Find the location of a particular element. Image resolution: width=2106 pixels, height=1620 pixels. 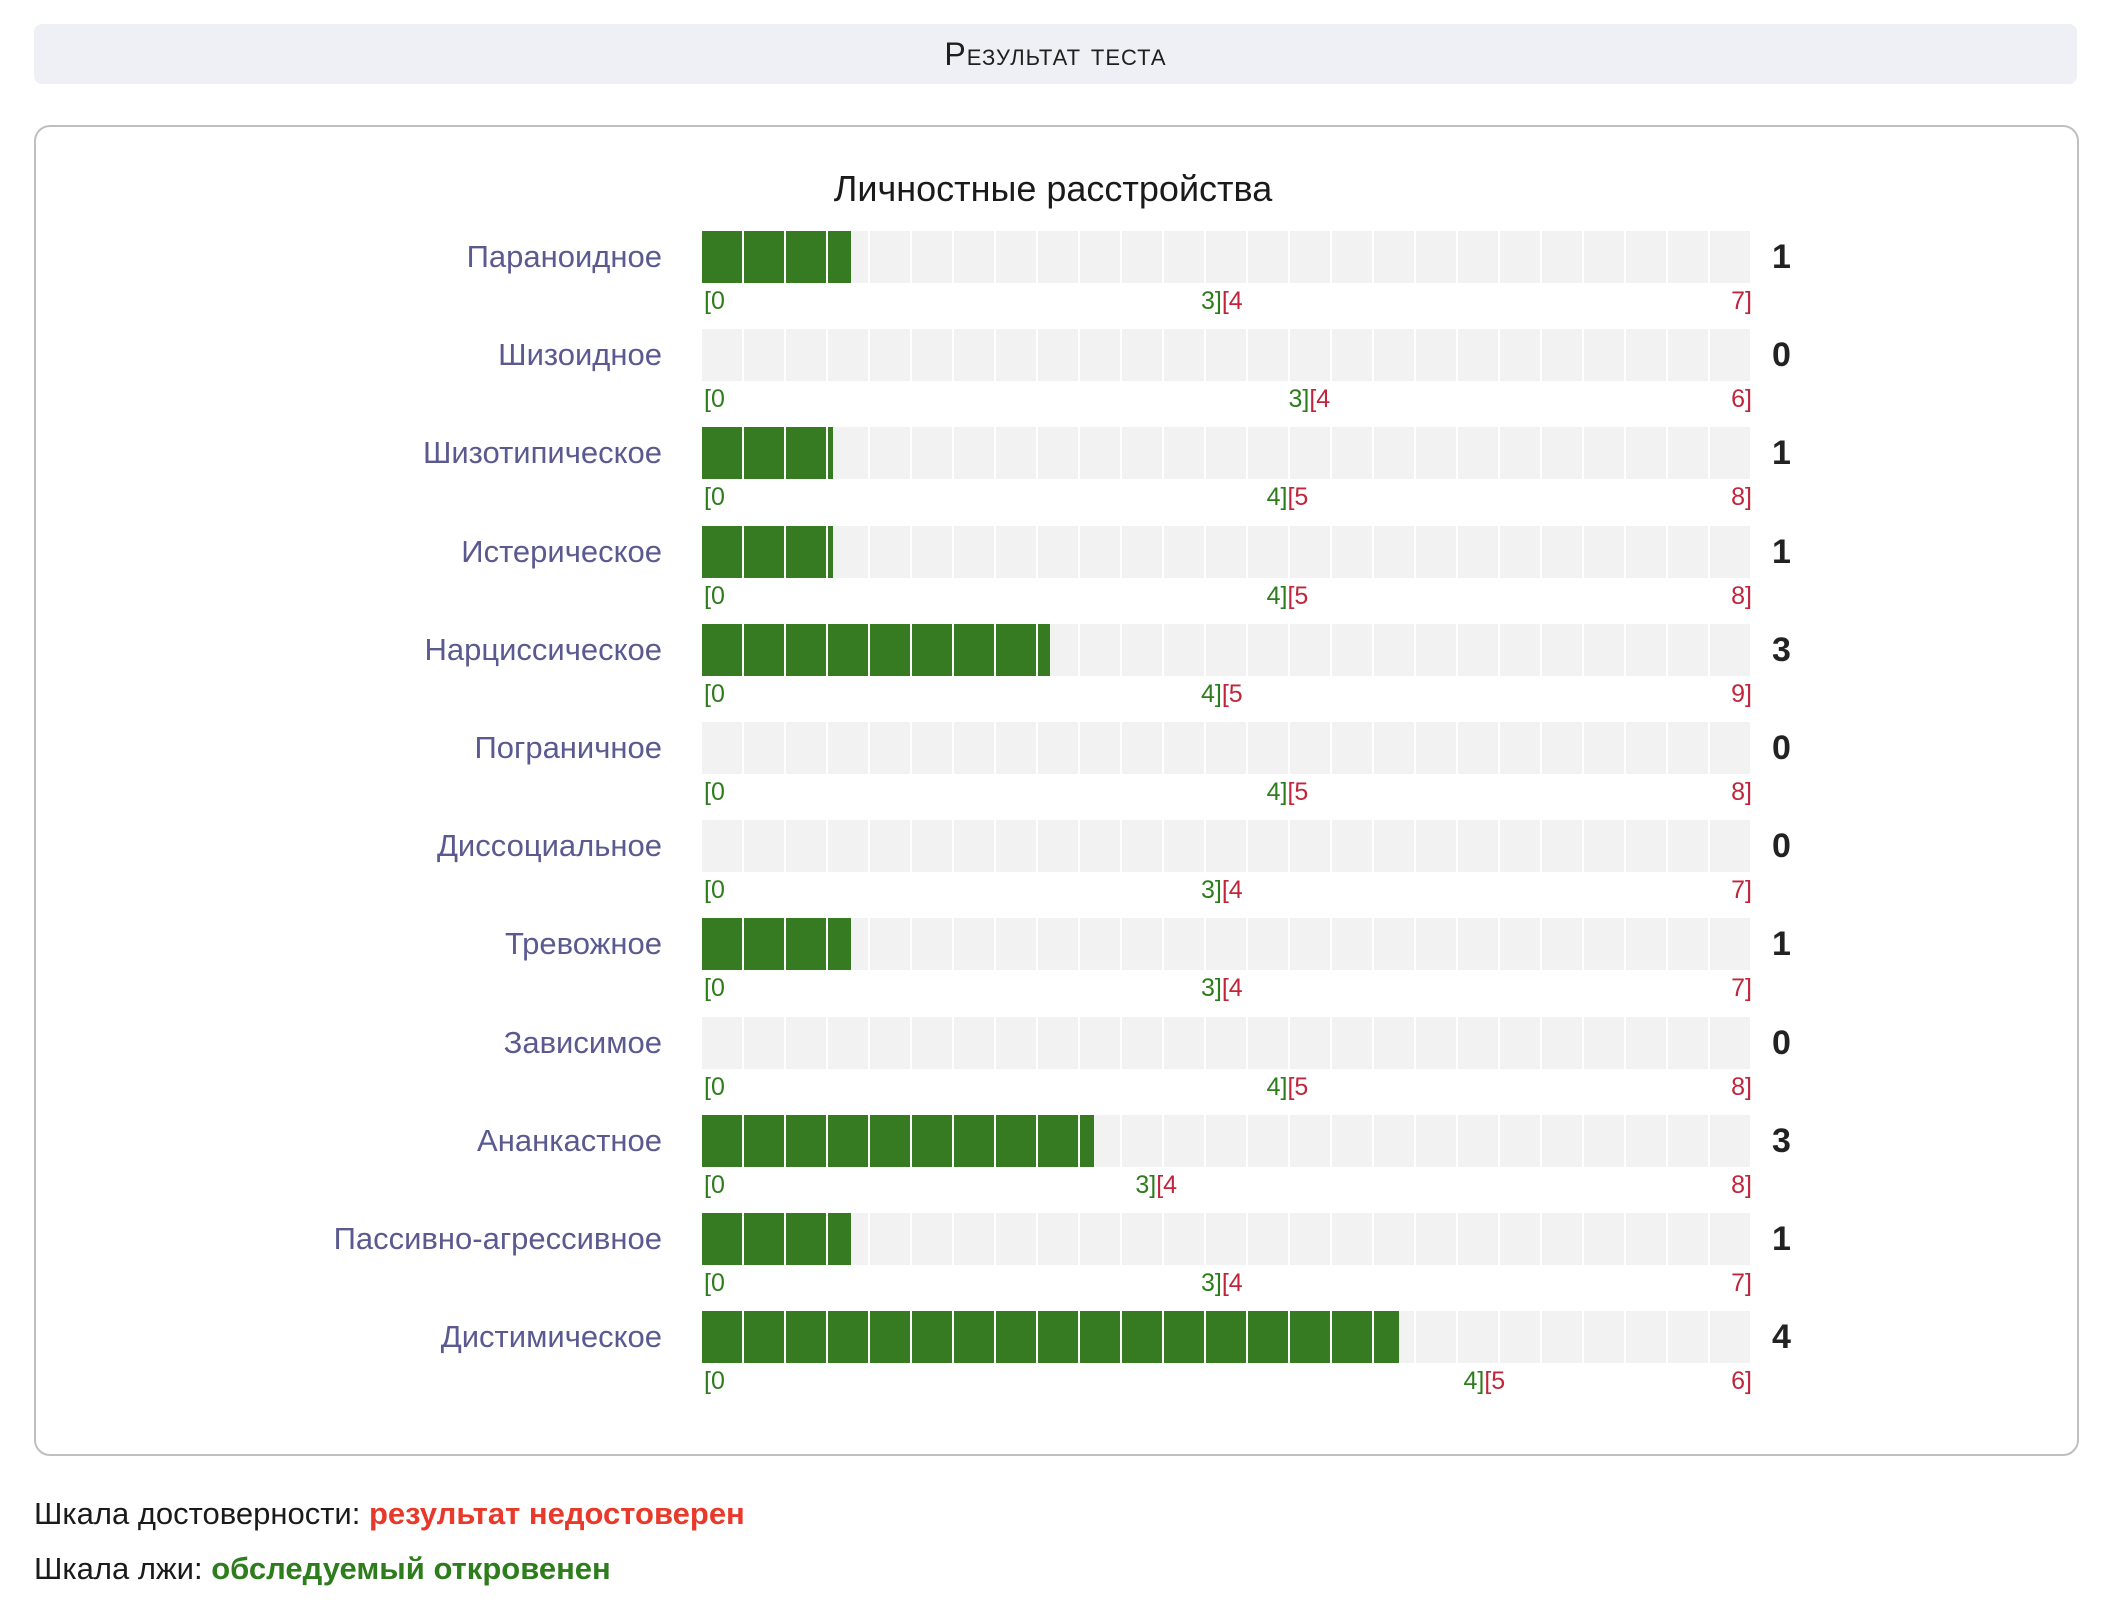

lie-line: Шкала лжи: обследуемый откровенен is located at coordinates (322, 1569).